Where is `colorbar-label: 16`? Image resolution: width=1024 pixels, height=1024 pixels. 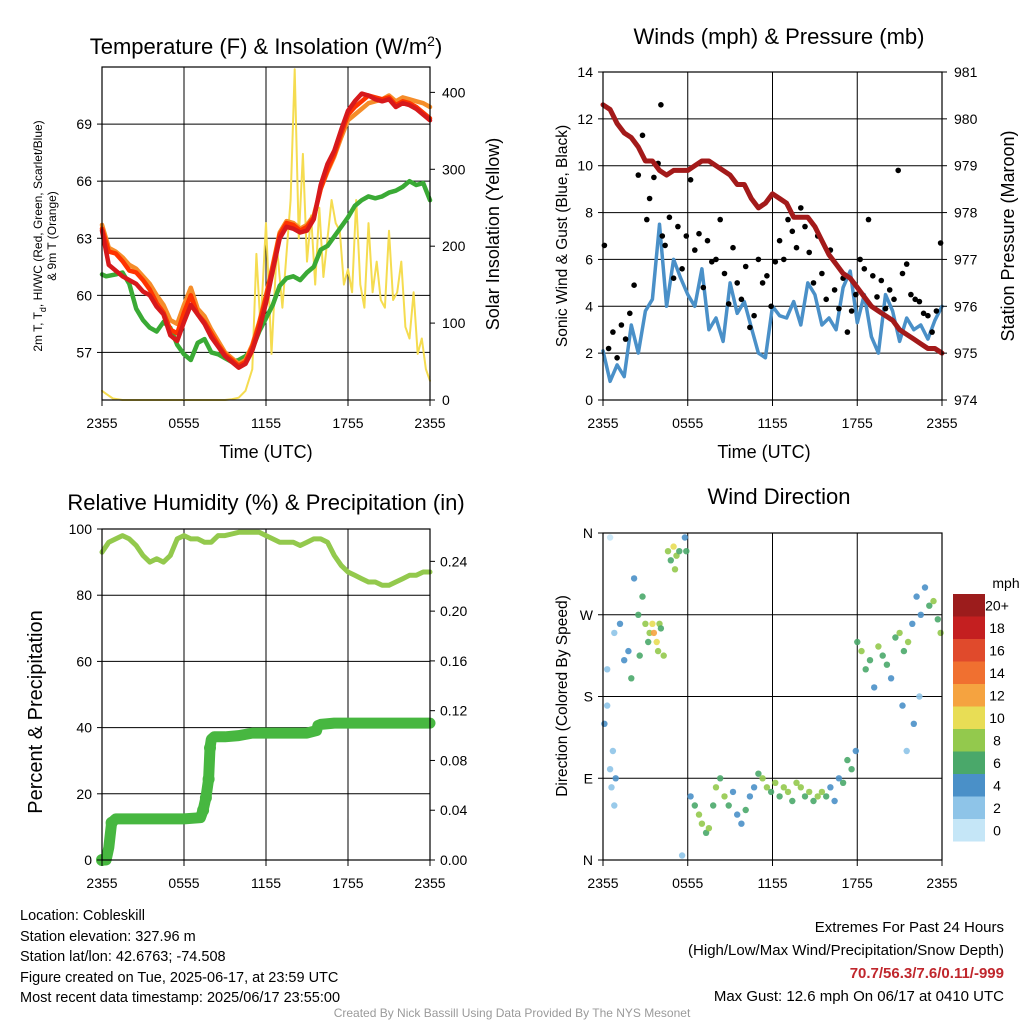
colorbar-label: 16 is located at coordinates (997, 650).